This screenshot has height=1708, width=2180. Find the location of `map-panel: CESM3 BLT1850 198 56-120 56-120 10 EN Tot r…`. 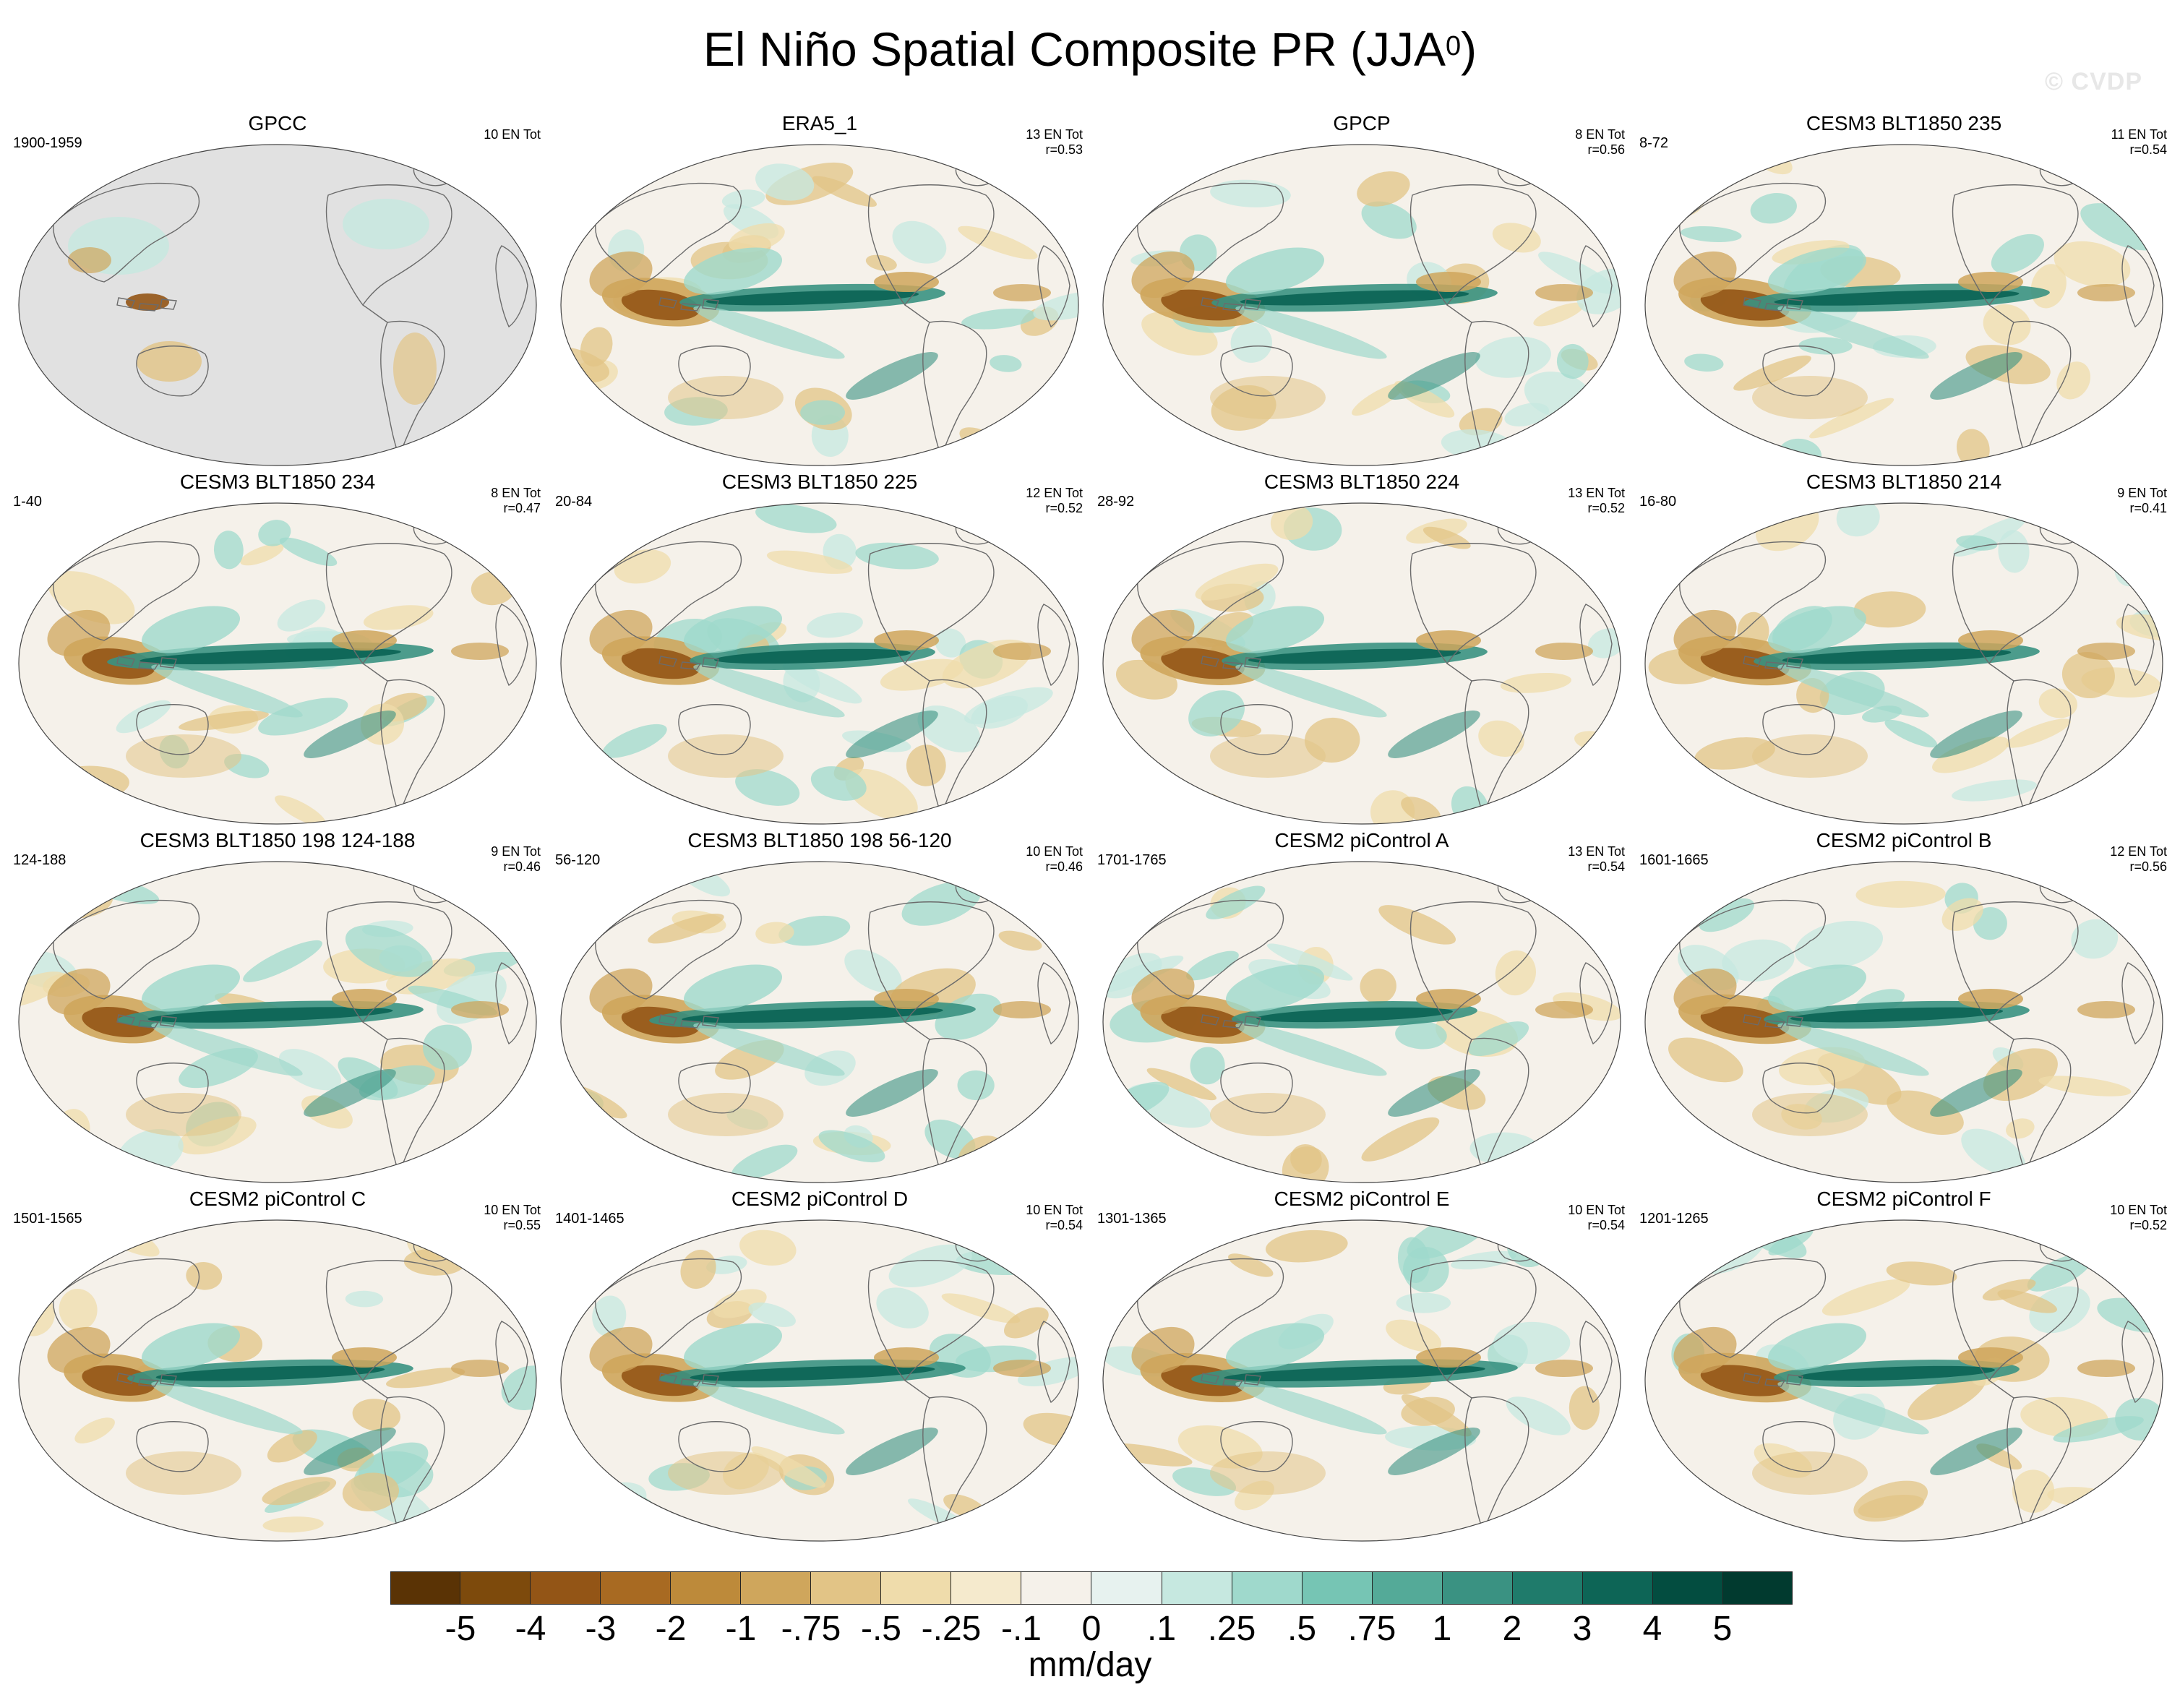

map-panel: CESM3 BLT1850 198 56-120 56-120 10 EN Tot r… is located at coordinates (819, 1009).